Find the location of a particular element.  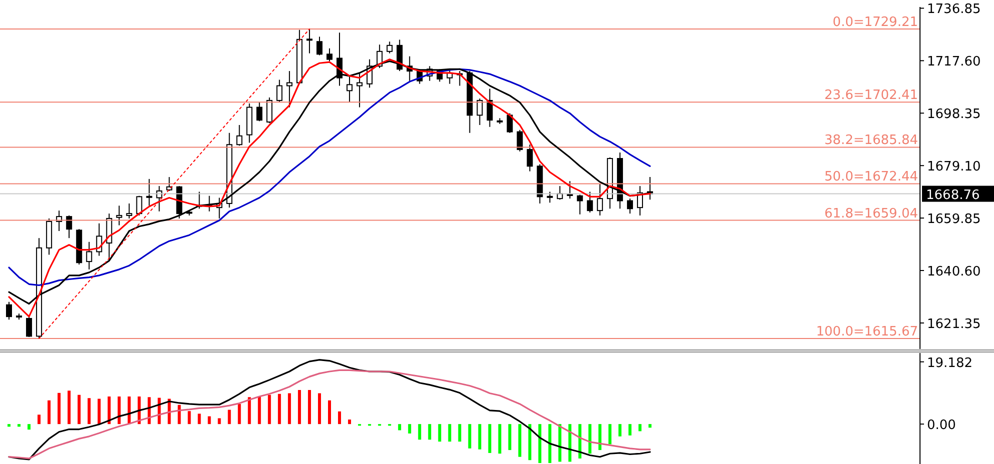

ref-line-label: 61.8=1659.04 is located at coordinates (871, 214).